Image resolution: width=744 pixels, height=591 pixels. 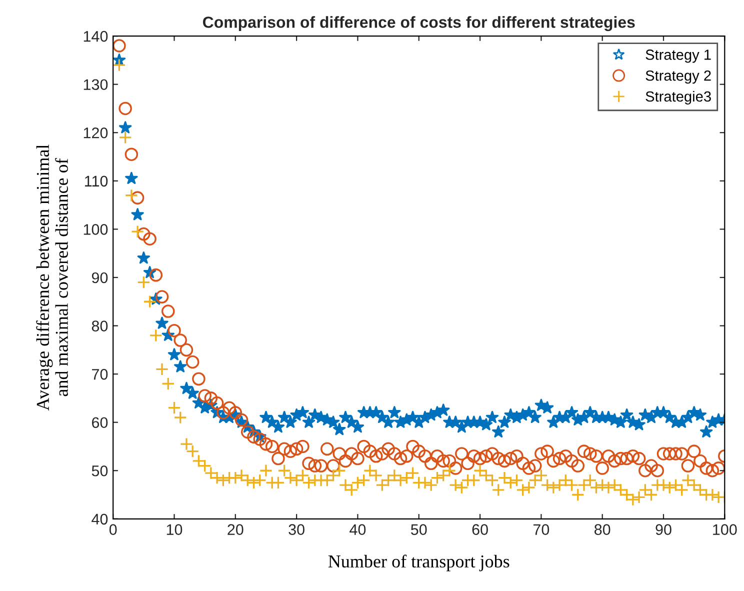 I want to click on chart-title: Comparison of difference of costs for different strategies, so click(x=418, y=24).